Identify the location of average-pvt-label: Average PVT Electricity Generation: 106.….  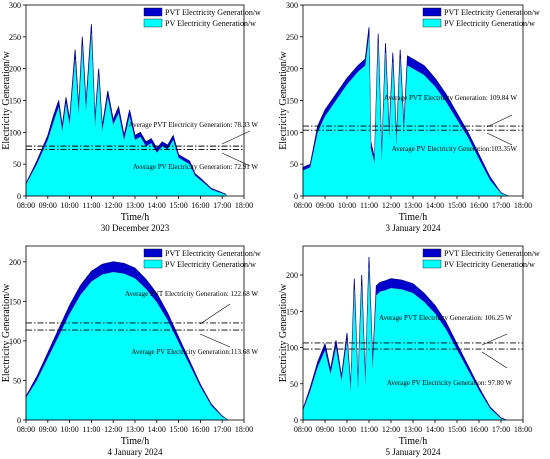
(445, 318).